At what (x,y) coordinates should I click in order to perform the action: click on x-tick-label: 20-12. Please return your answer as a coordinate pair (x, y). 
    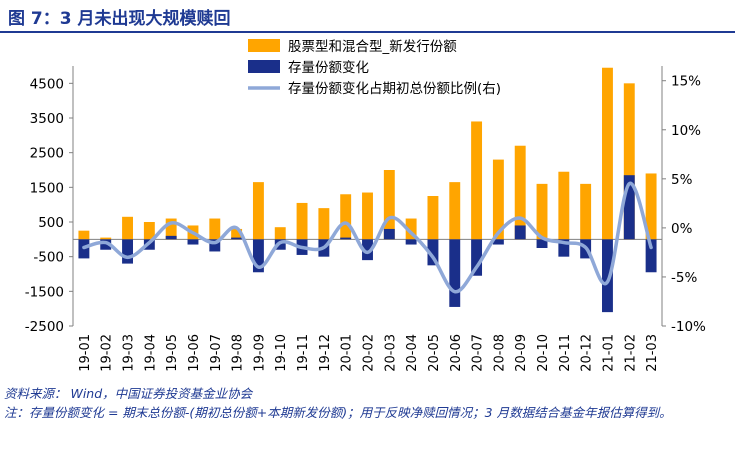
    Looking at the image, I should click on (587, 353).